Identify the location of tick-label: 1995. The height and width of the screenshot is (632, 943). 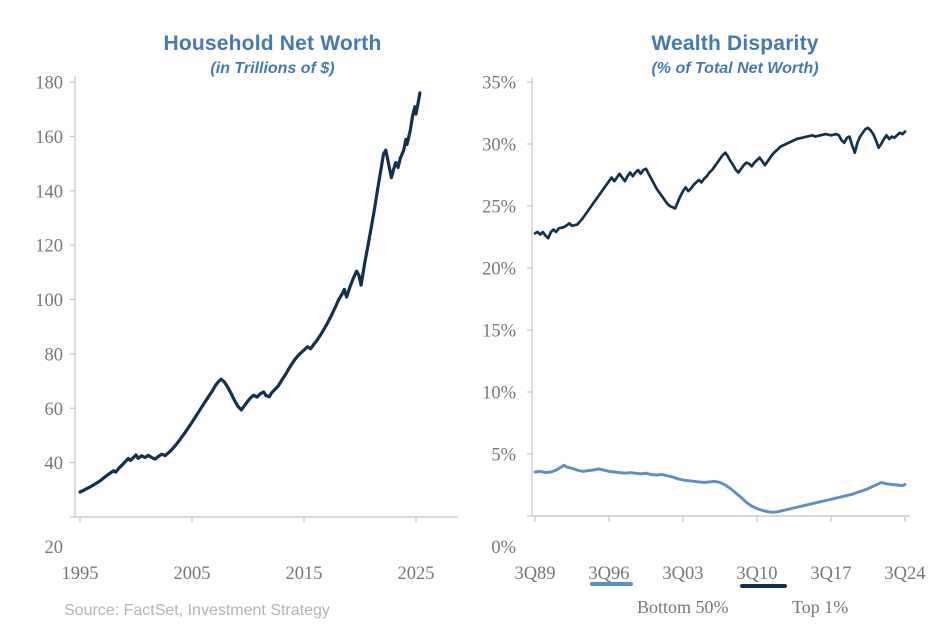
(80, 574).